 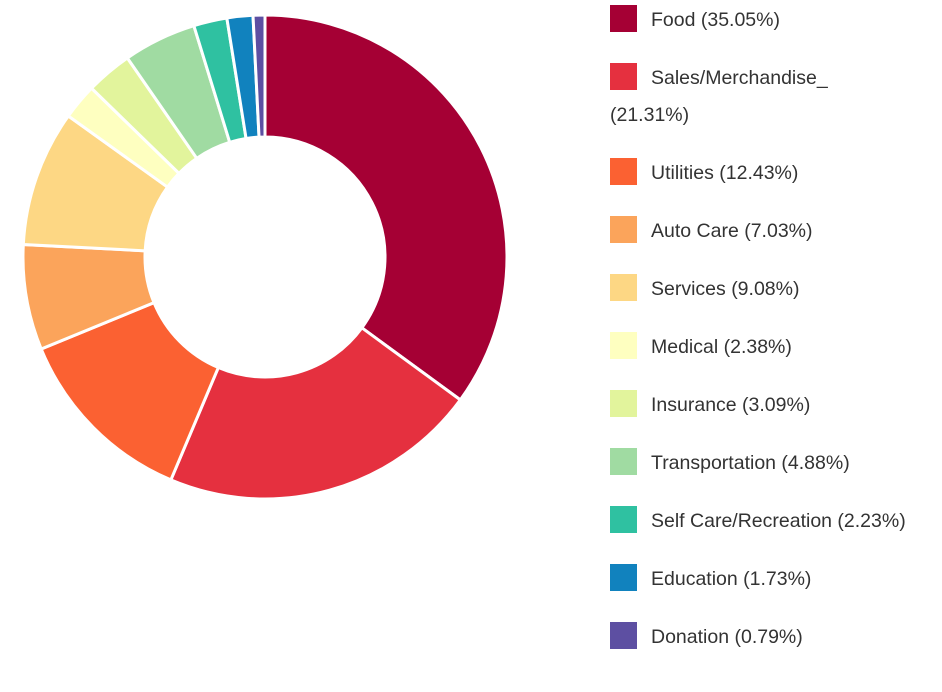 I want to click on legend-label: Medical (2.38%), so click(x=721, y=347).